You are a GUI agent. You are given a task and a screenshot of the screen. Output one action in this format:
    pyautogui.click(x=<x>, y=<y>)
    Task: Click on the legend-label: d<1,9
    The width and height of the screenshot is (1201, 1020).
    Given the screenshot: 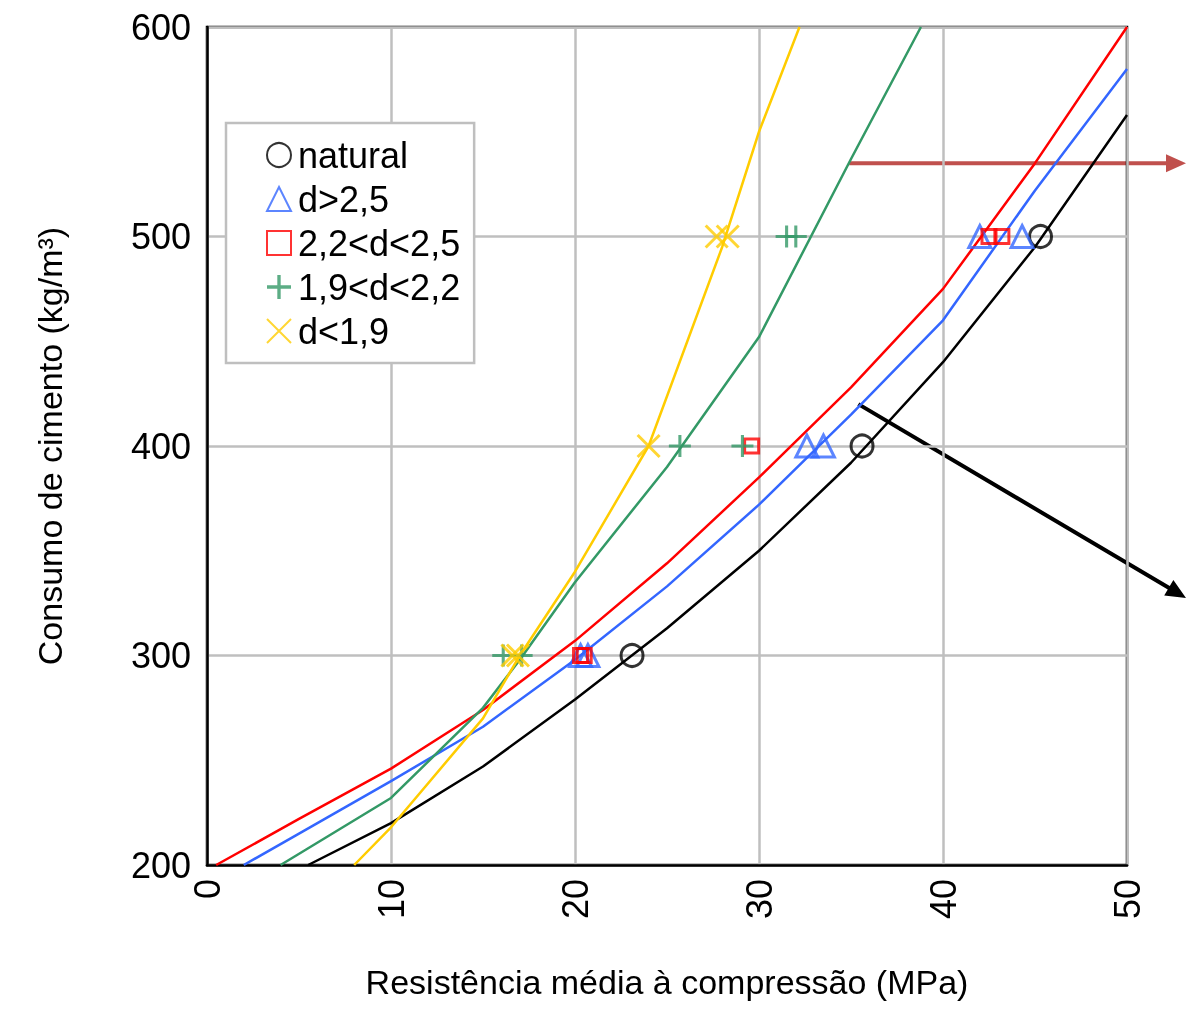 What is the action you would take?
    pyautogui.click(x=344, y=331)
    